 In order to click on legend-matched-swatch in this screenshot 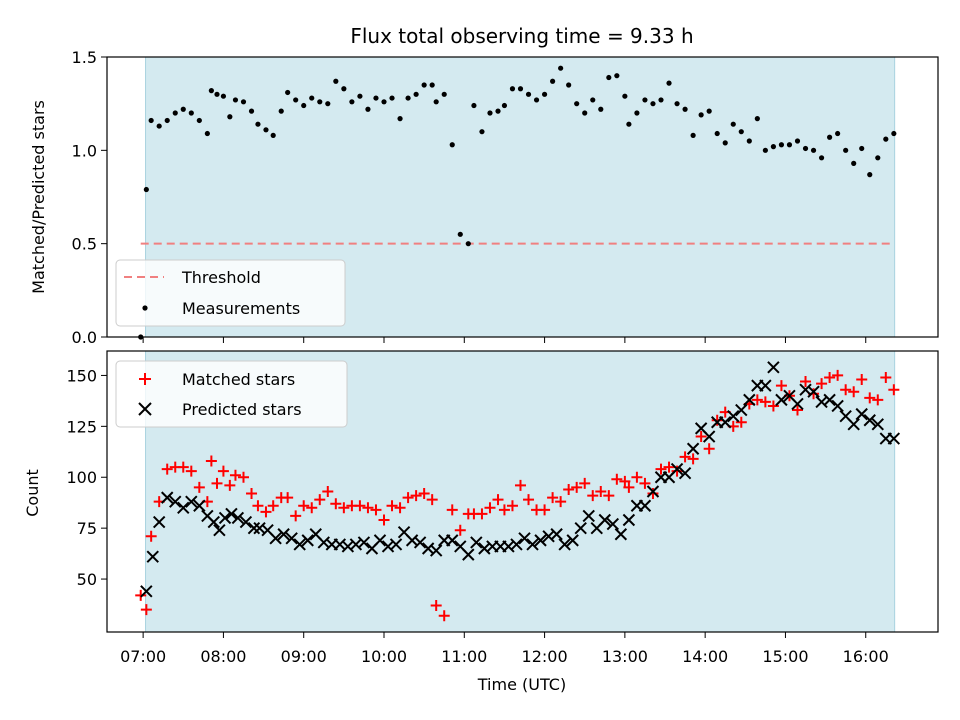, I will do `click(145, 379)`.